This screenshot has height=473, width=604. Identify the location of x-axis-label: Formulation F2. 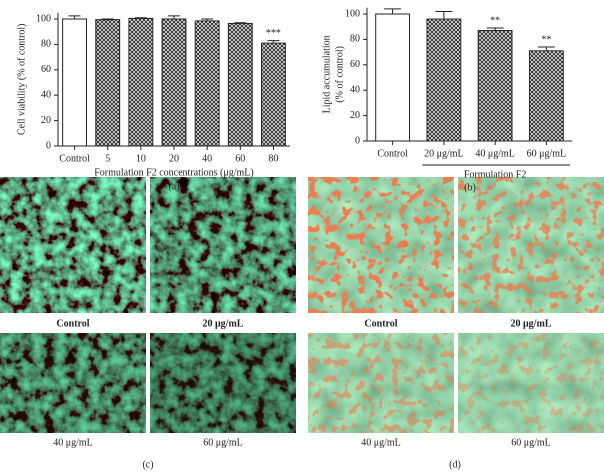
(495, 174).